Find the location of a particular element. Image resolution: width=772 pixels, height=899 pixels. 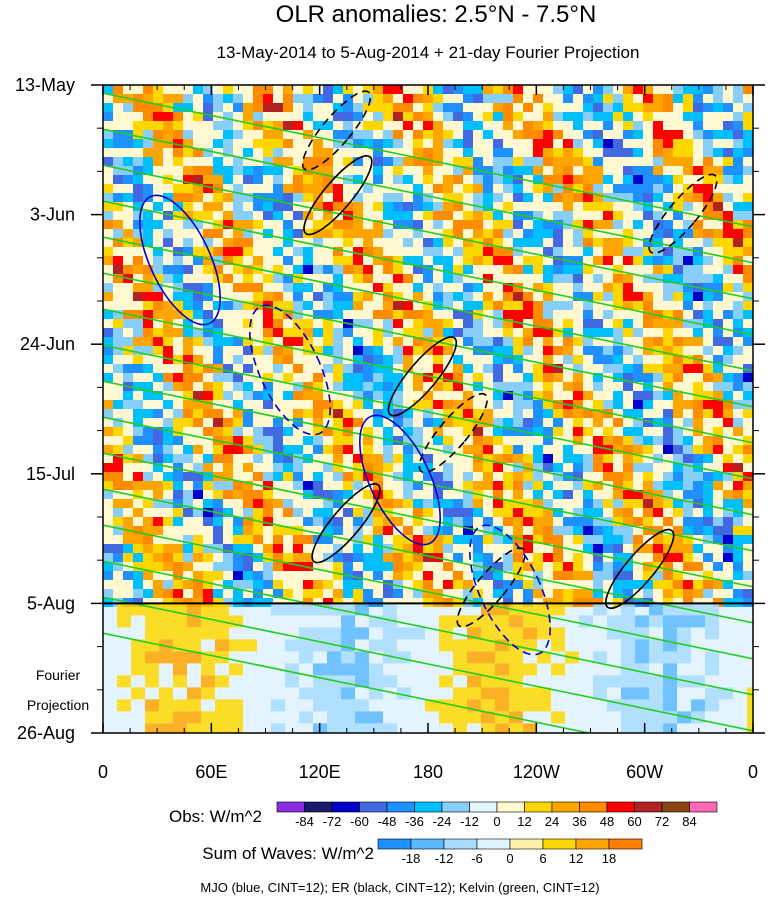

y-tick-label: 13-May is located at coordinates (45, 85).